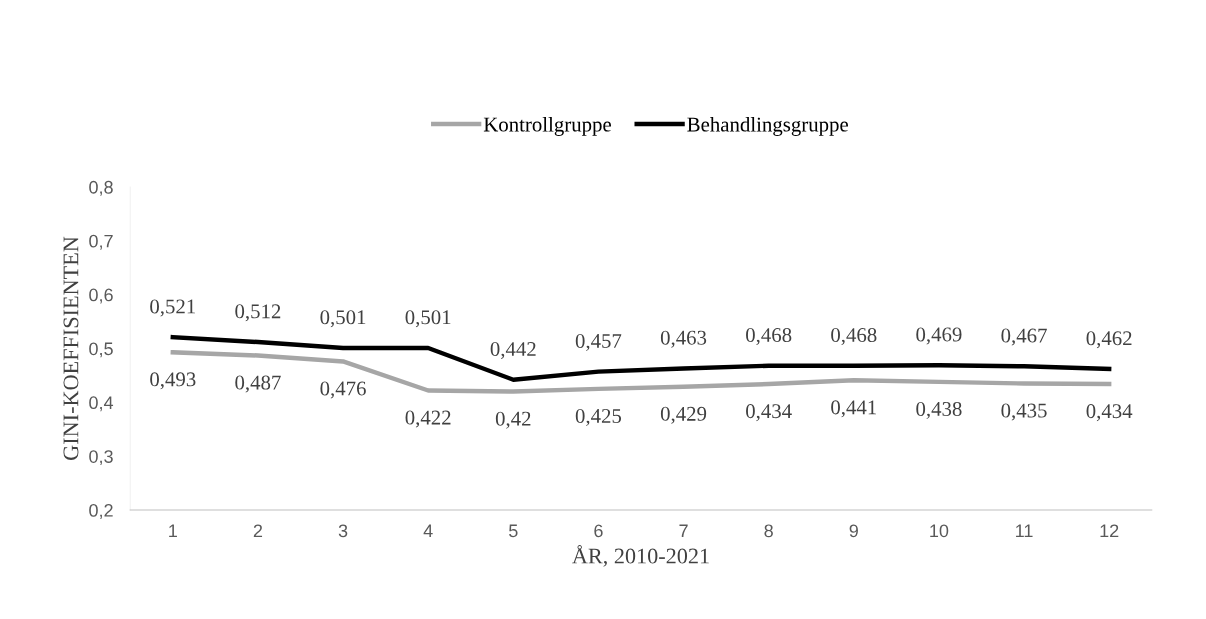 The height and width of the screenshot is (619, 1206). Describe the element at coordinates (258, 384) in the screenshot. I see `data-label: 0,487` at that location.